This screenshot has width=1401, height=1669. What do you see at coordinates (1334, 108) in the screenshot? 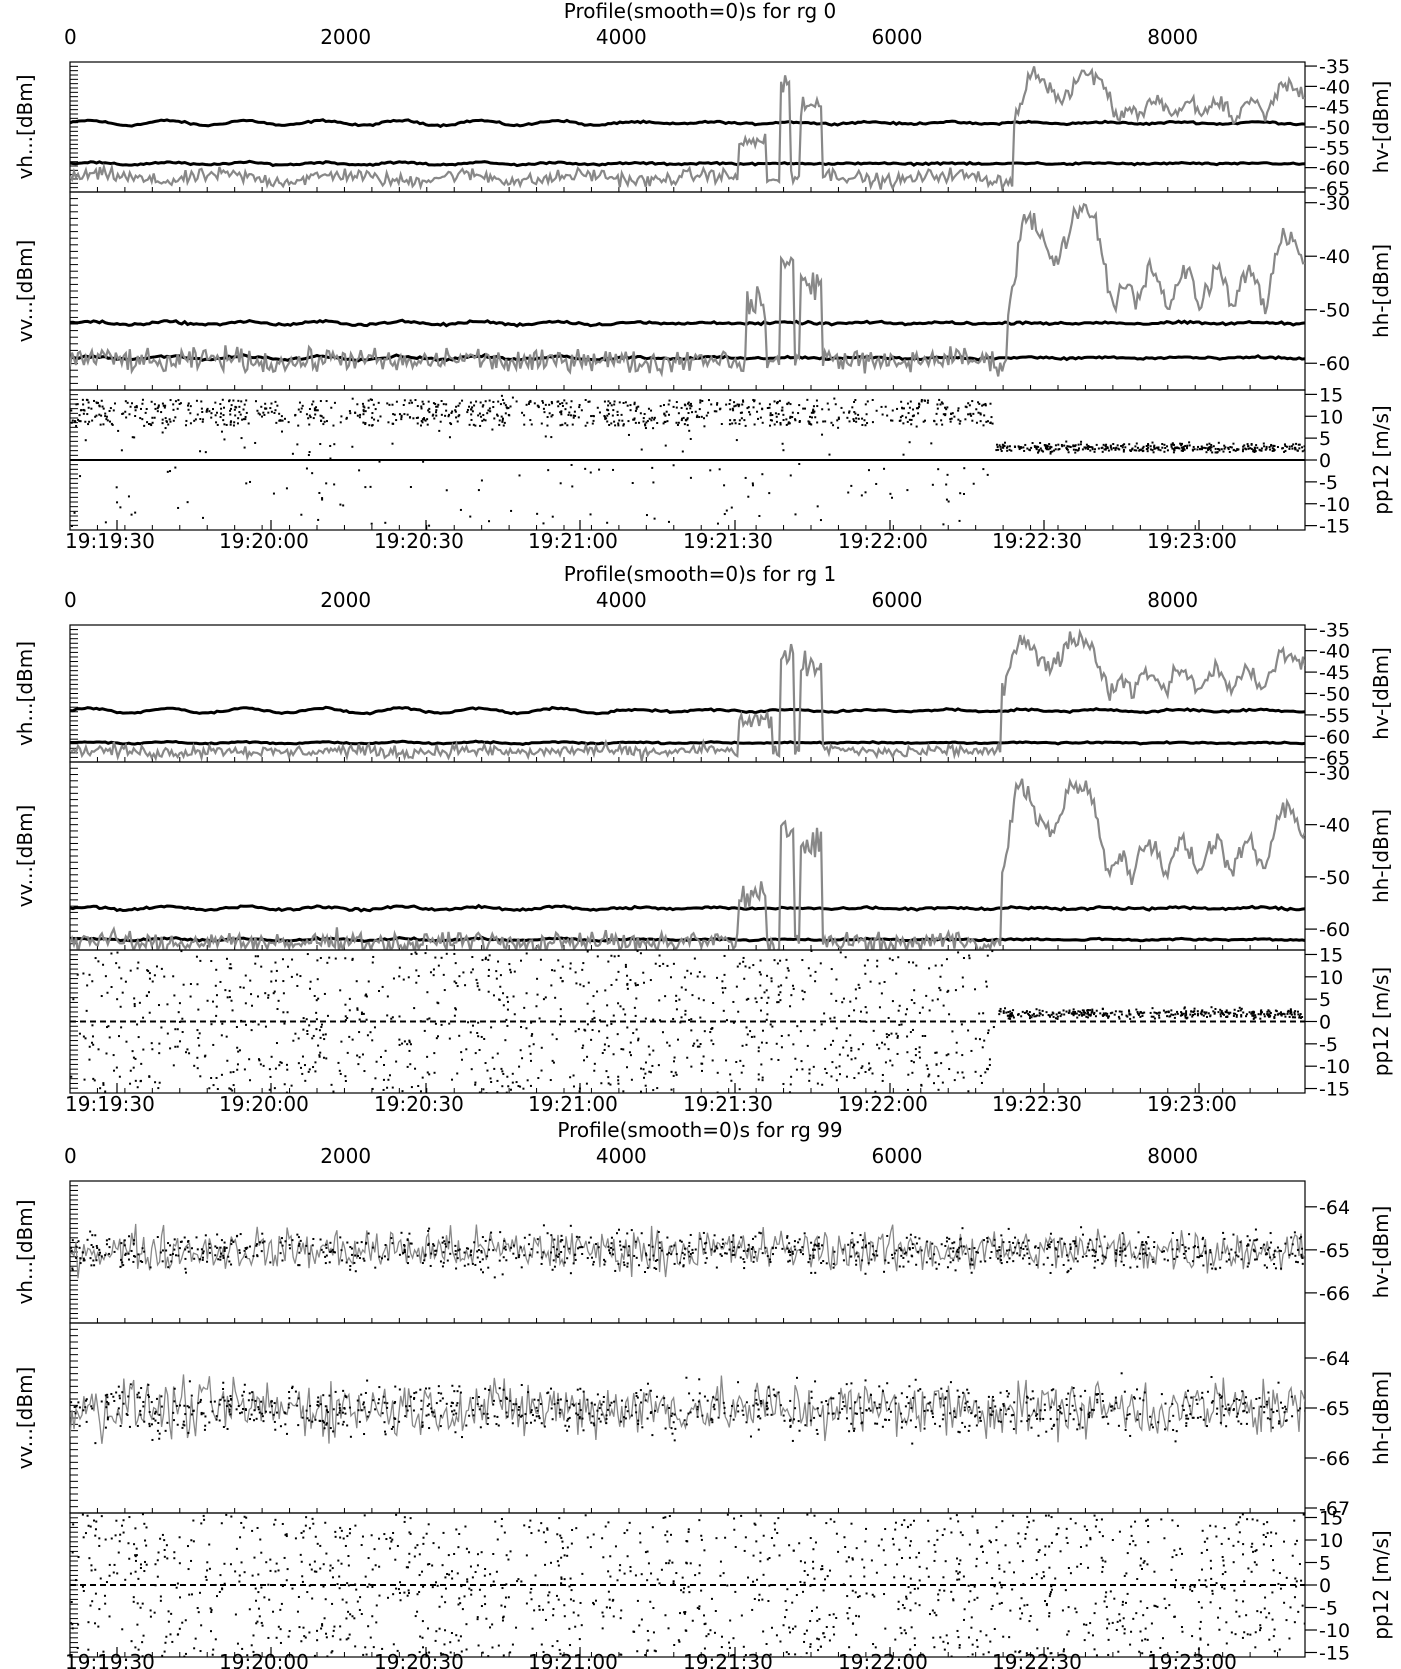
I see `right-tick-label: -45` at bounding box center [1334, 108].